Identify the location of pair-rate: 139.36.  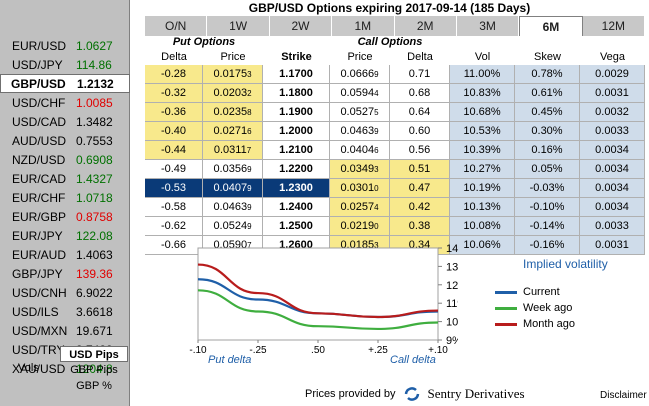
(94, 273).